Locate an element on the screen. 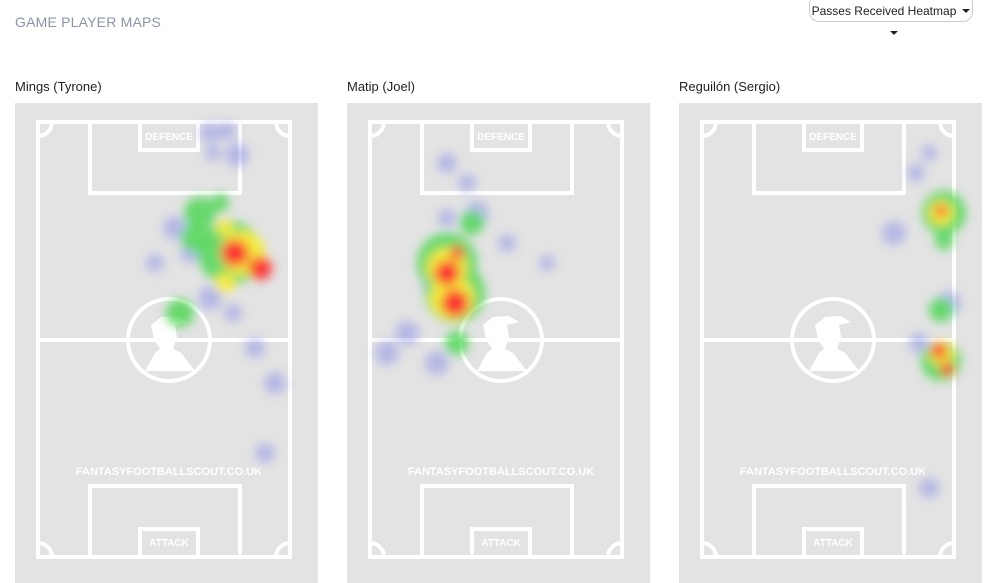 The width and height of the screenshot is (1000, 583). dropdown-label: Passes Received Heatmap is located at coordinates (884, 11).